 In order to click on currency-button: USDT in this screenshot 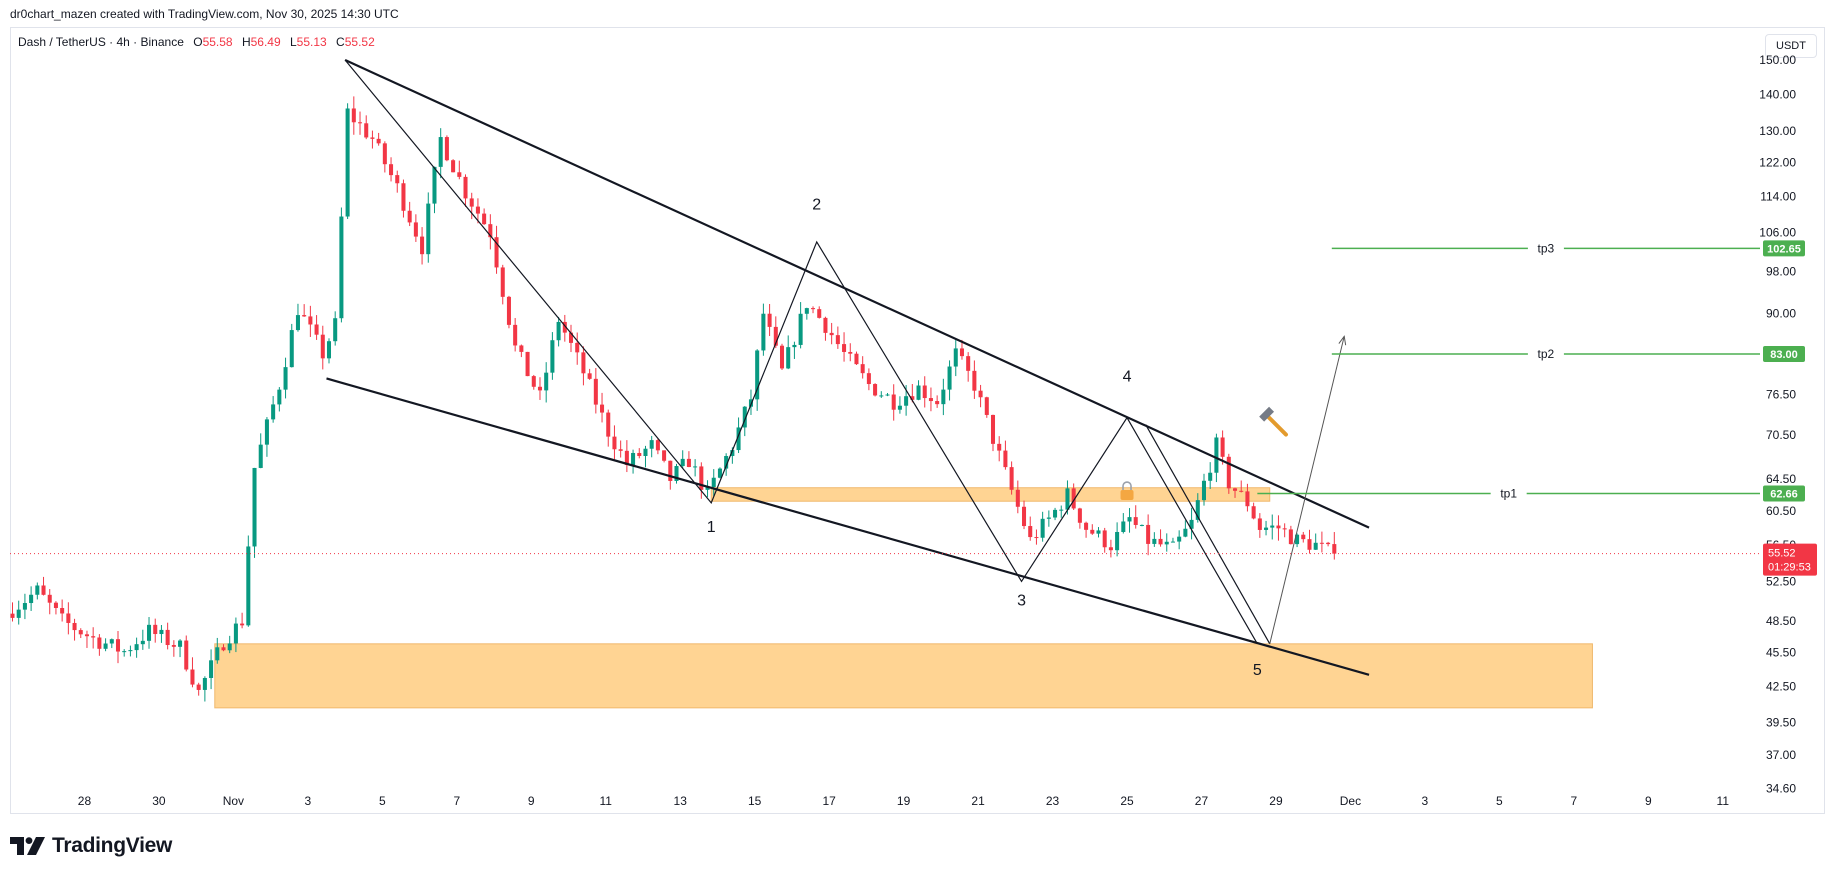, I will do `click(1791, 46)`.